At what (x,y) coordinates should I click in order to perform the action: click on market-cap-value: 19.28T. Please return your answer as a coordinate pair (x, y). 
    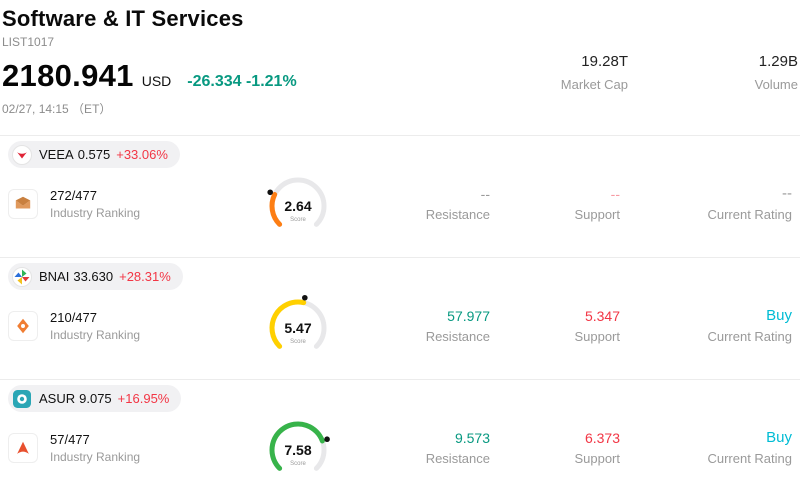
    Looking at the image, I should click on (604, 61).